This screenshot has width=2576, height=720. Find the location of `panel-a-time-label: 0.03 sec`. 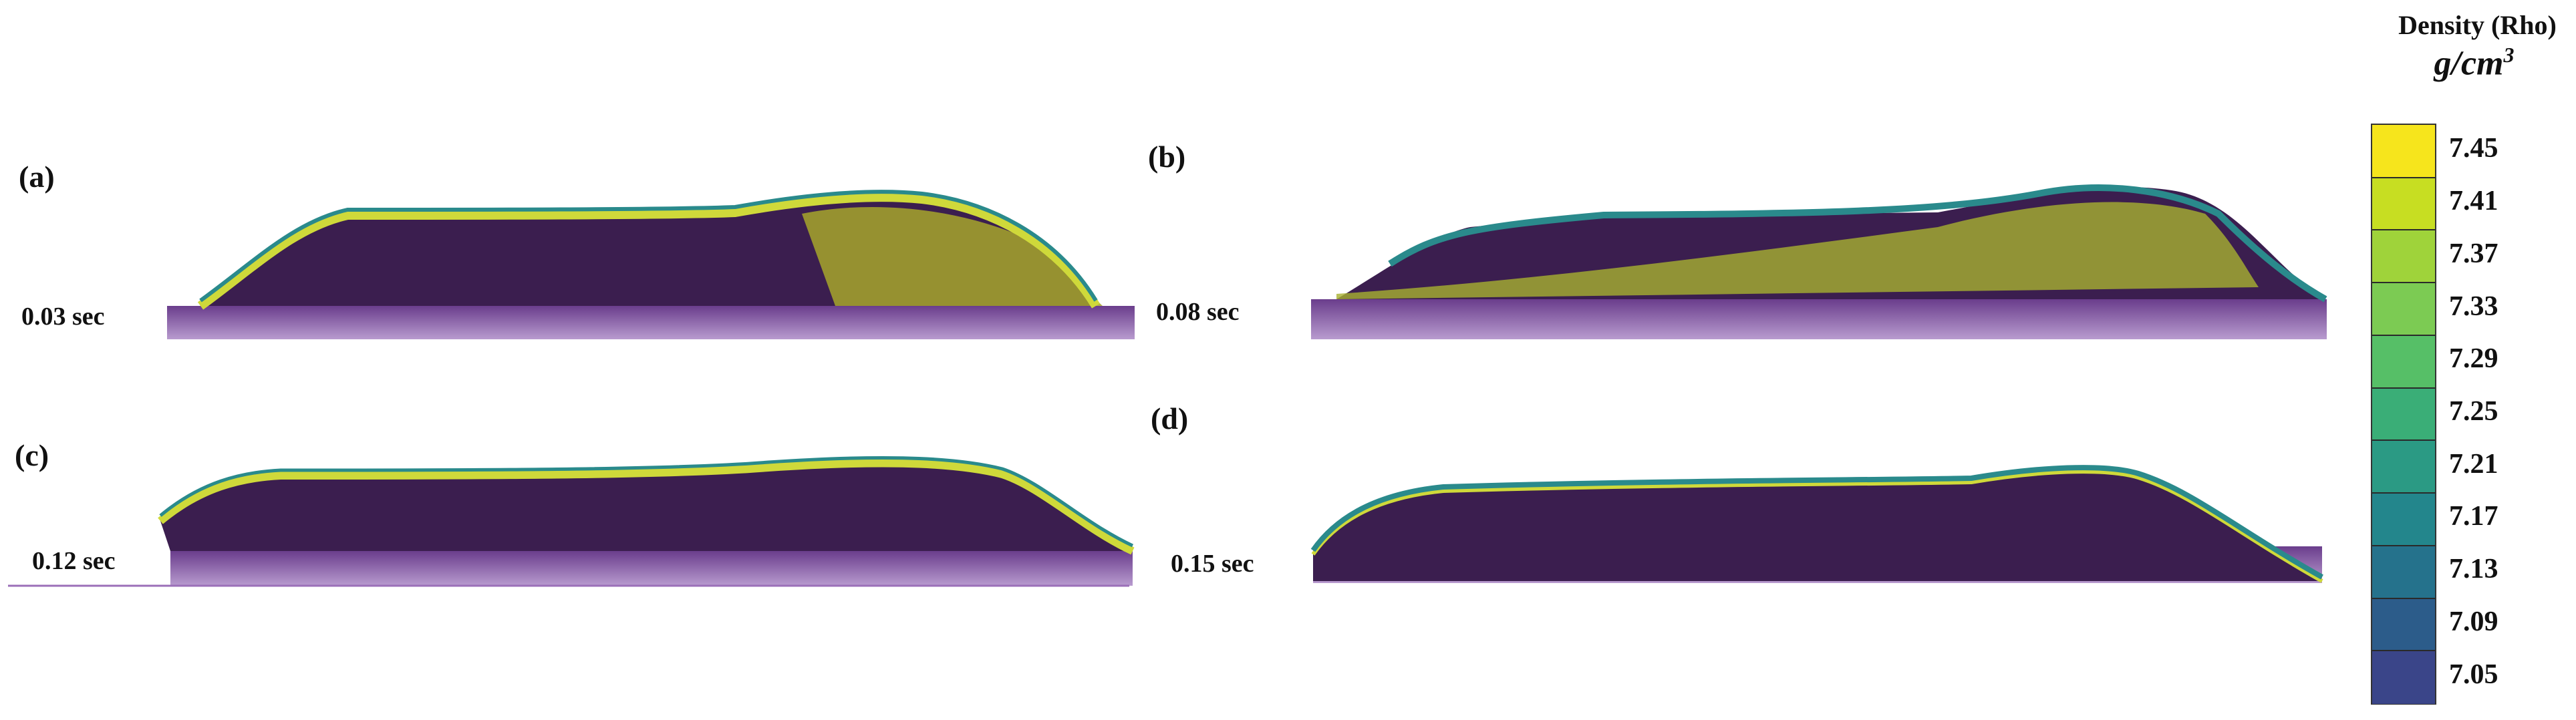

panel-a-time-label: 0.03 sec is located at coordinates (63, 317).